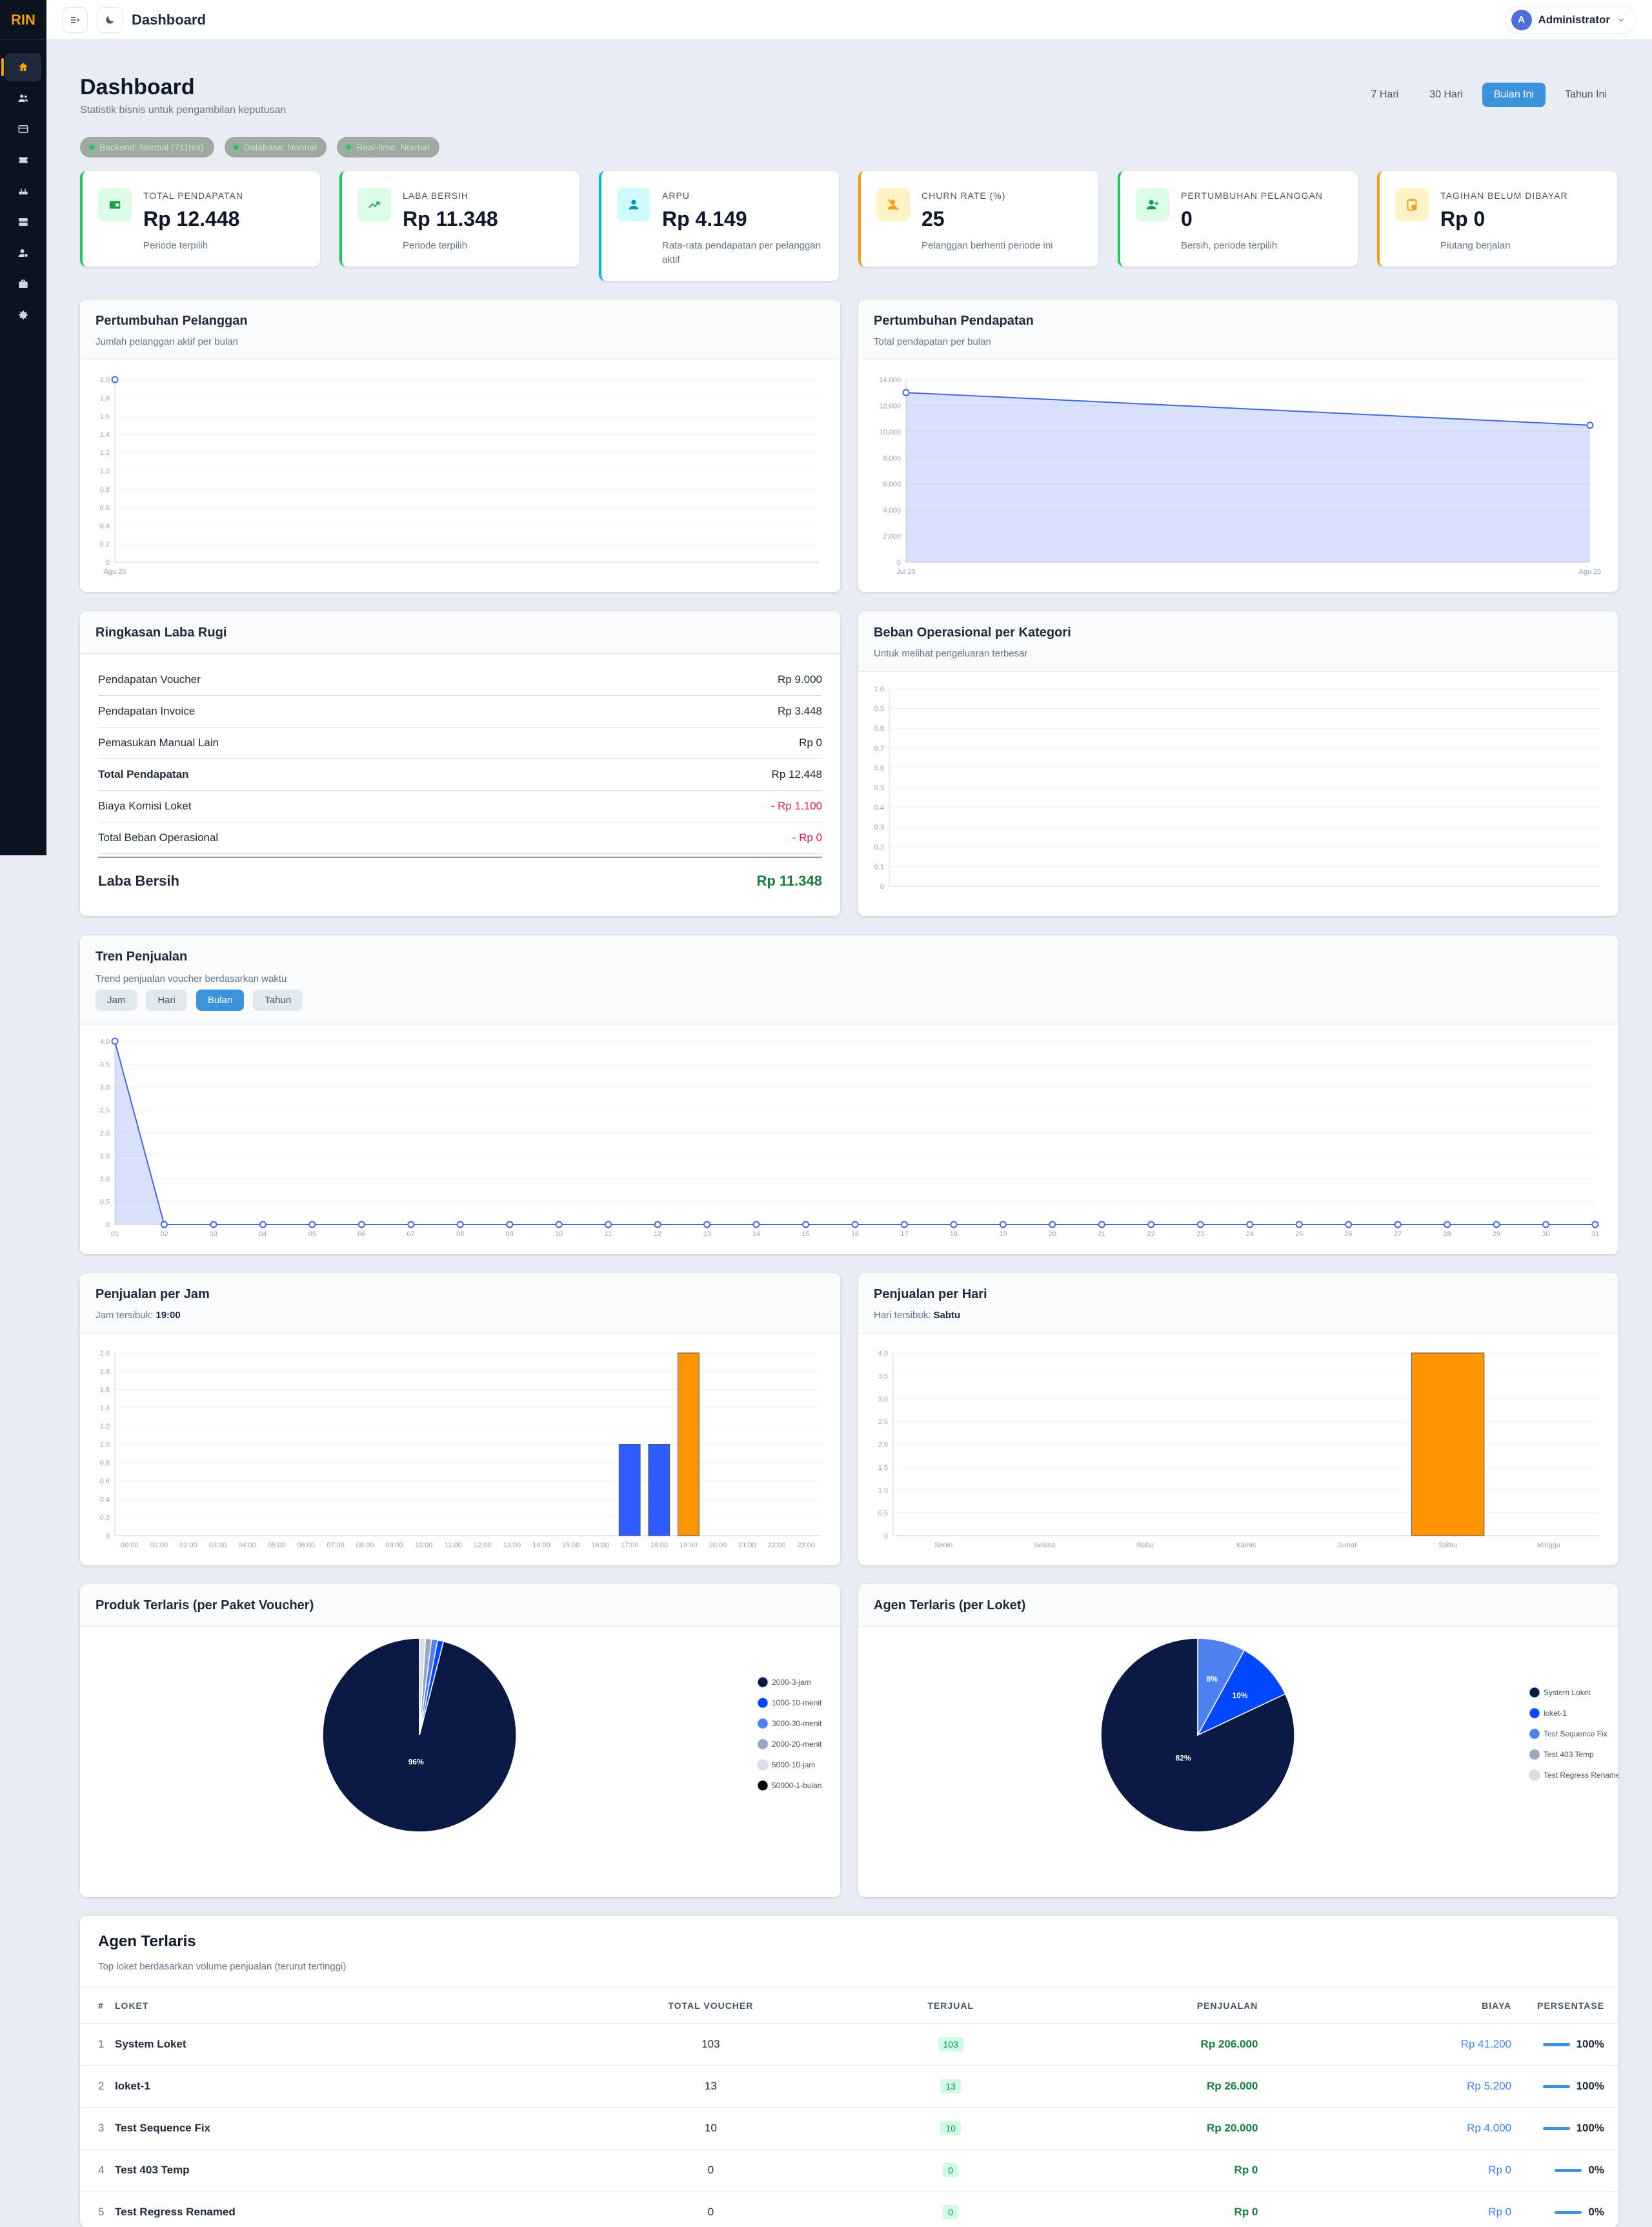 The image size is (1652, 2227). Describe the element at coordinates (23, 315) in the screenshot. I see `nav-settings` at that location.